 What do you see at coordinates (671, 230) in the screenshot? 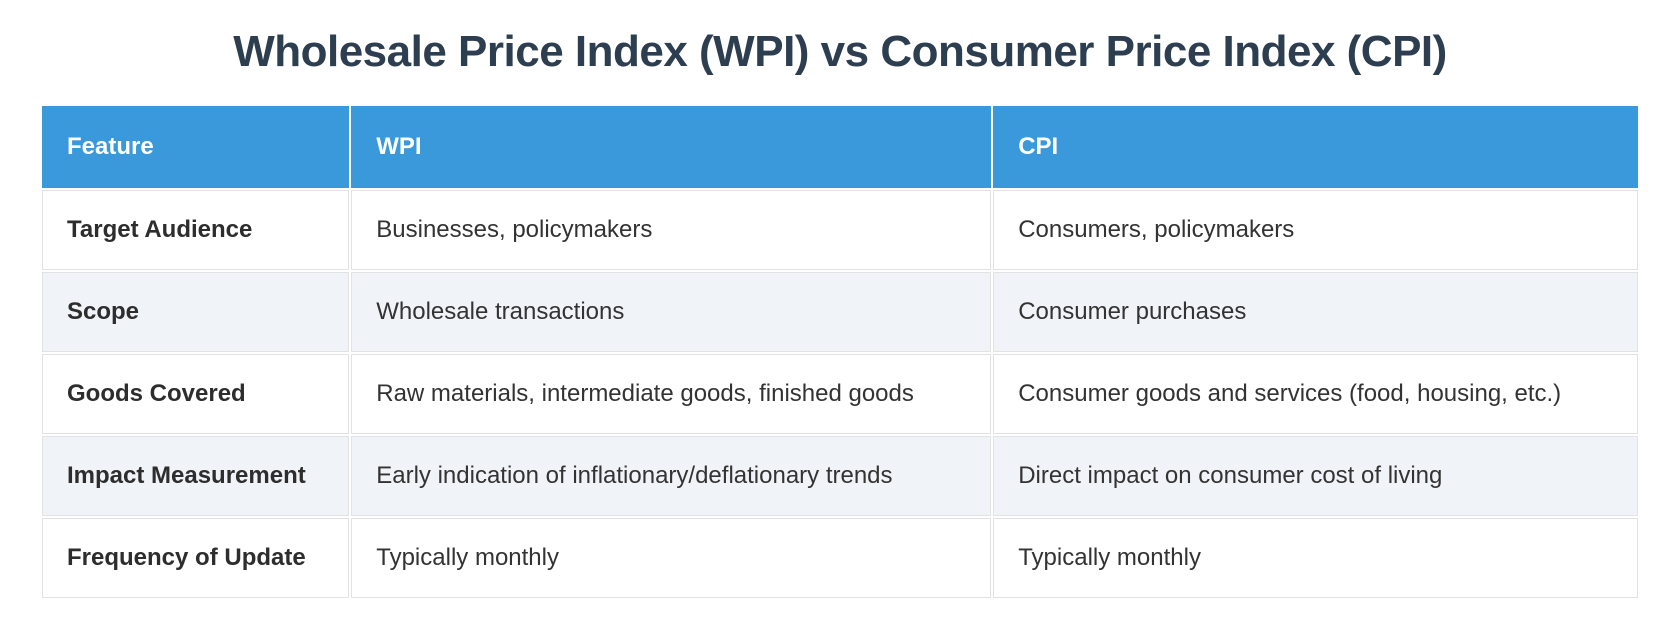
I see `wpi-cell: Businesses, policymakers` at bounding box center [671, 230].